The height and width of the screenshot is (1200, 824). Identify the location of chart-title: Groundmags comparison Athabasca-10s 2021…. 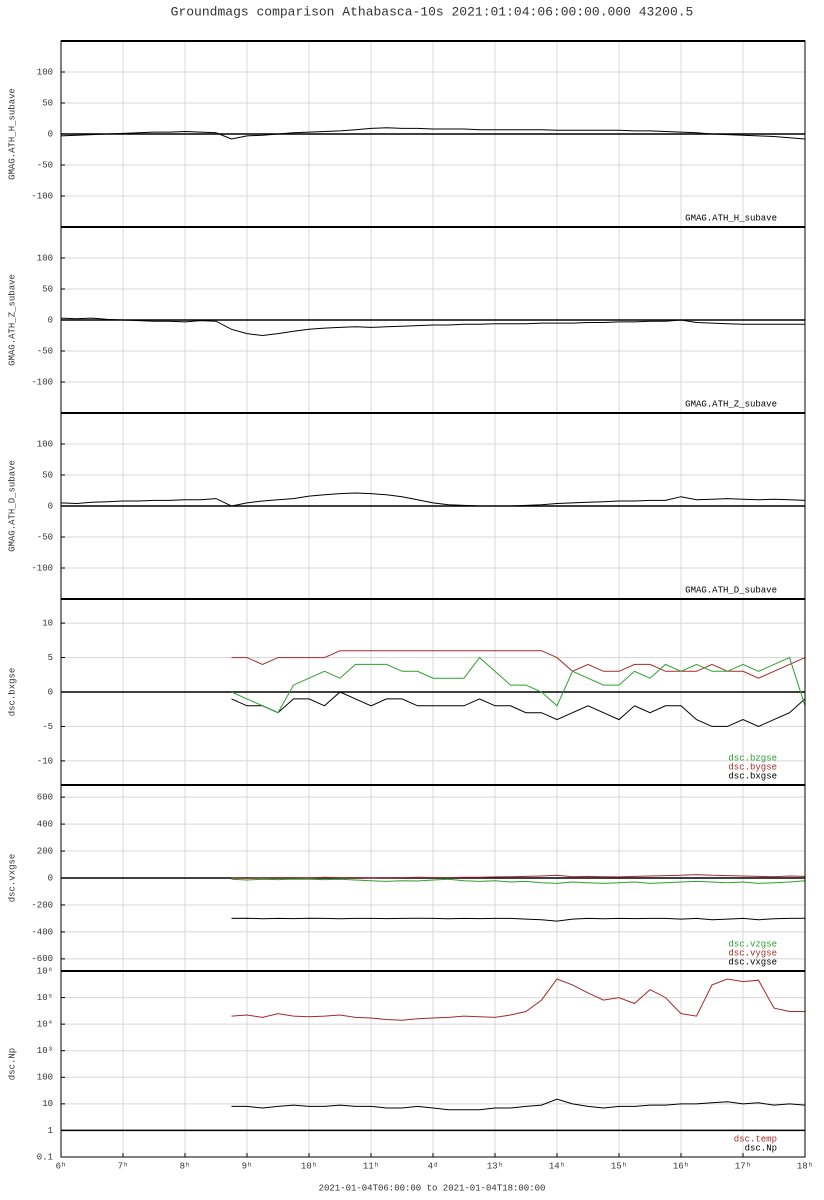
(432, 11).